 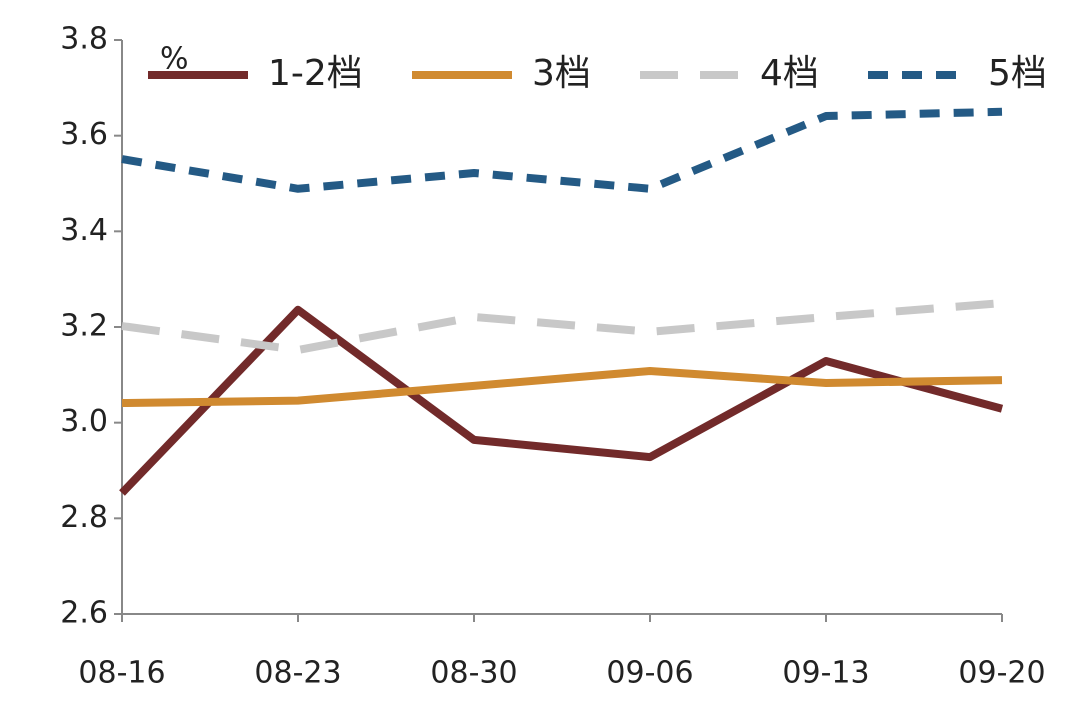 I want to click on legend-label: 1-2档, so click(x=315, y=73).